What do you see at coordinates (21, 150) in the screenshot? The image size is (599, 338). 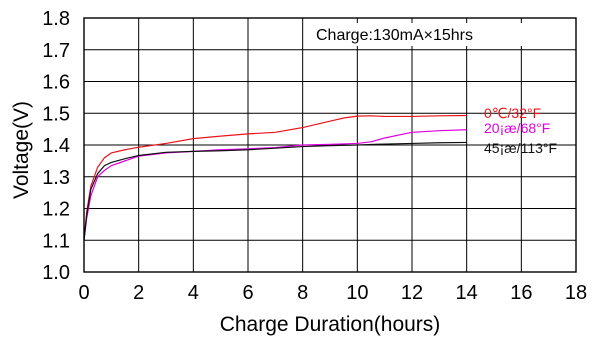 I see `y-axis-title: Voltage(V)` at bounding box center [21, 150].